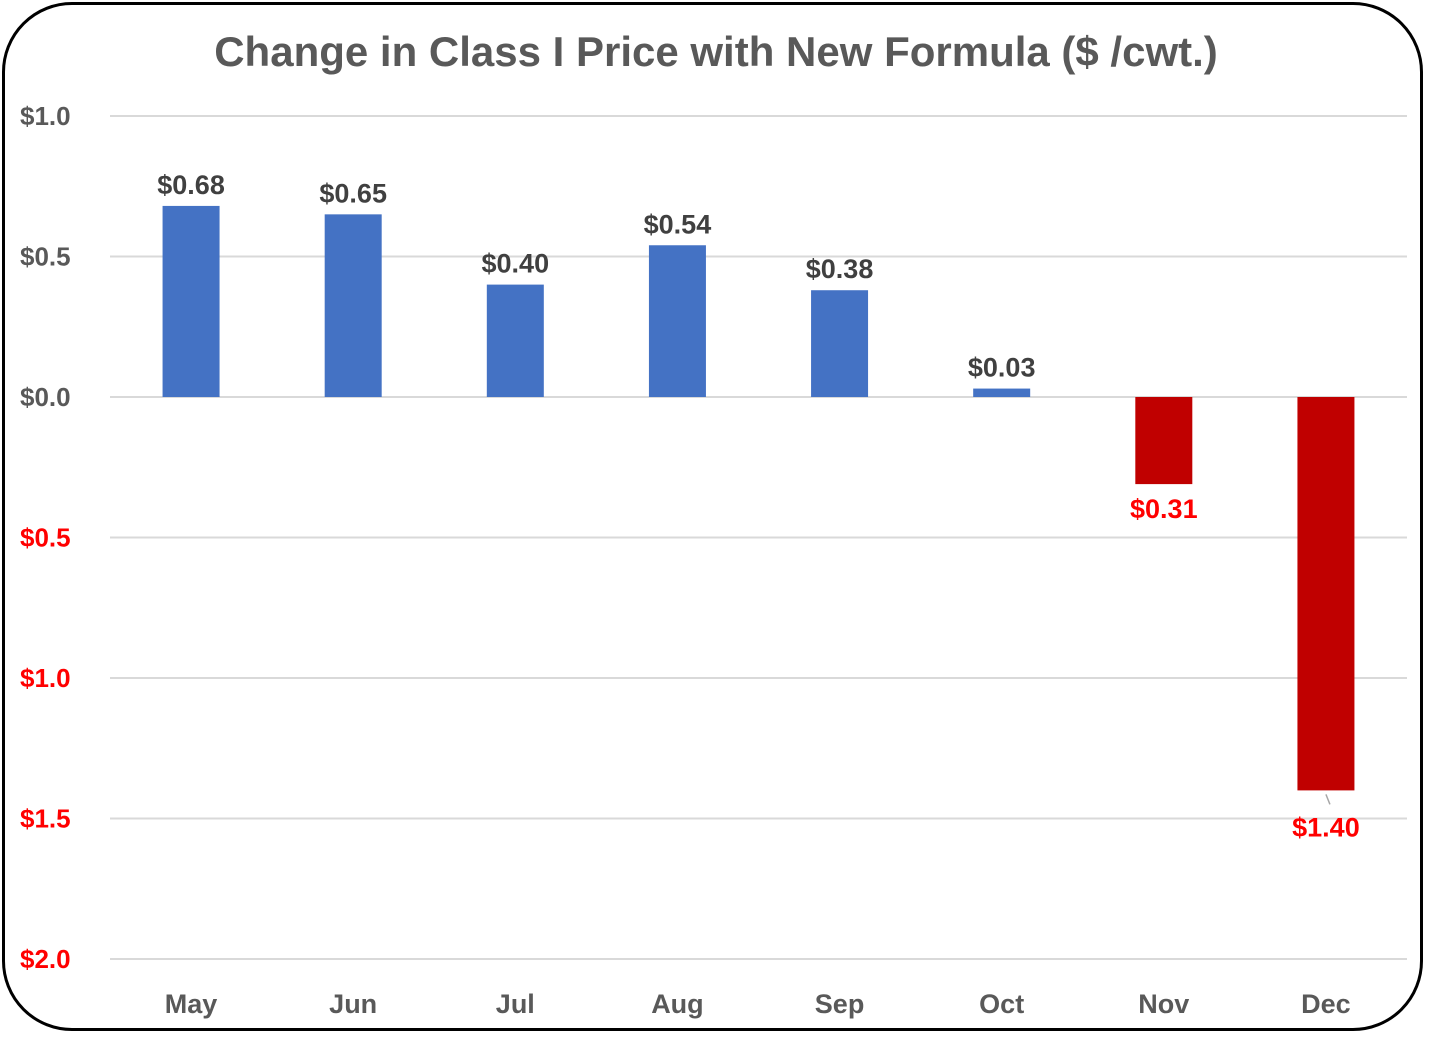 This screenshot has height=1039, width=1431. What do you see at coordinates (45, 397) in the screenshot?
I see `y-tick-label: $0.0` at bounding box center [45, 397].